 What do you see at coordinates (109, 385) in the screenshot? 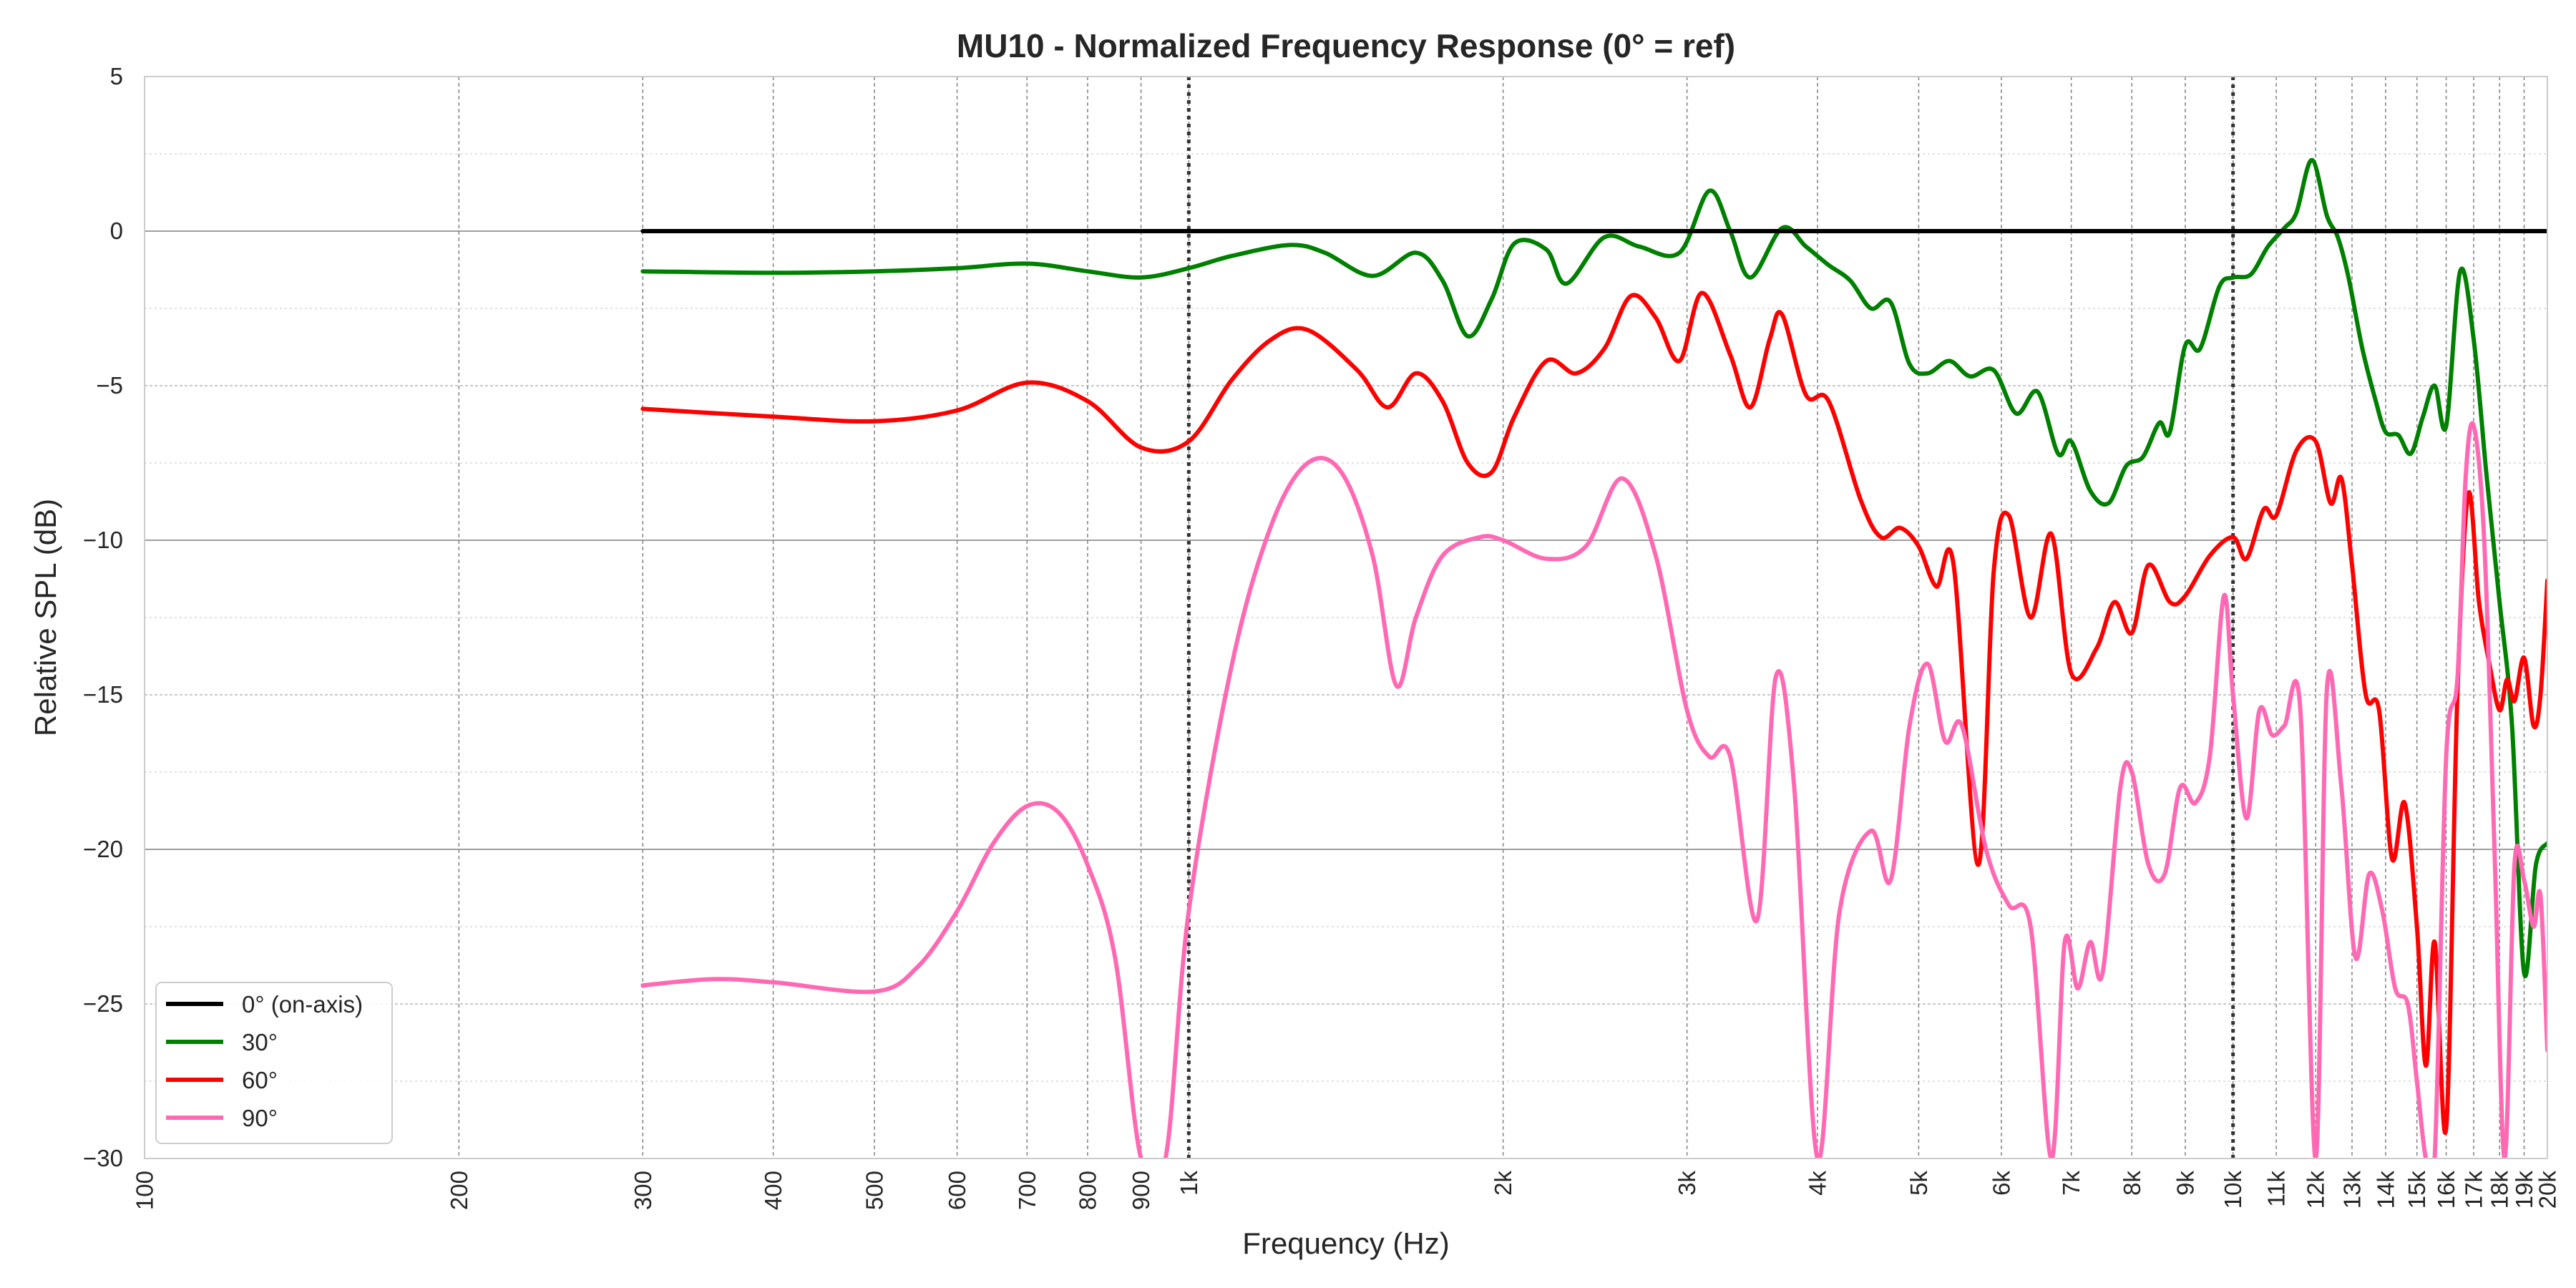
I see `y-tick-label: −5` at bounding box center [109, 385].